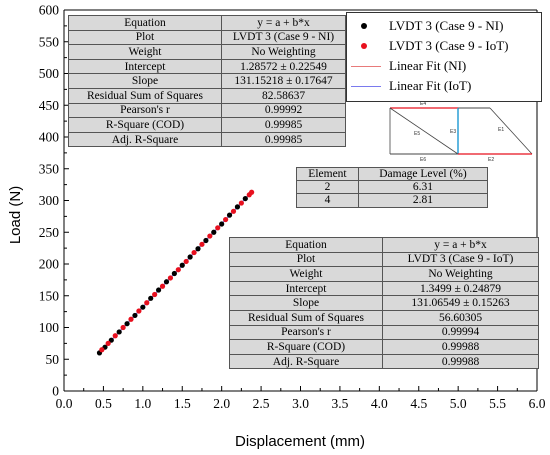 This screenshot has height=455, width=550. I want to click on fit-iot-row: Intercept 1.3499 ± 0.24879, so click(384, 288).